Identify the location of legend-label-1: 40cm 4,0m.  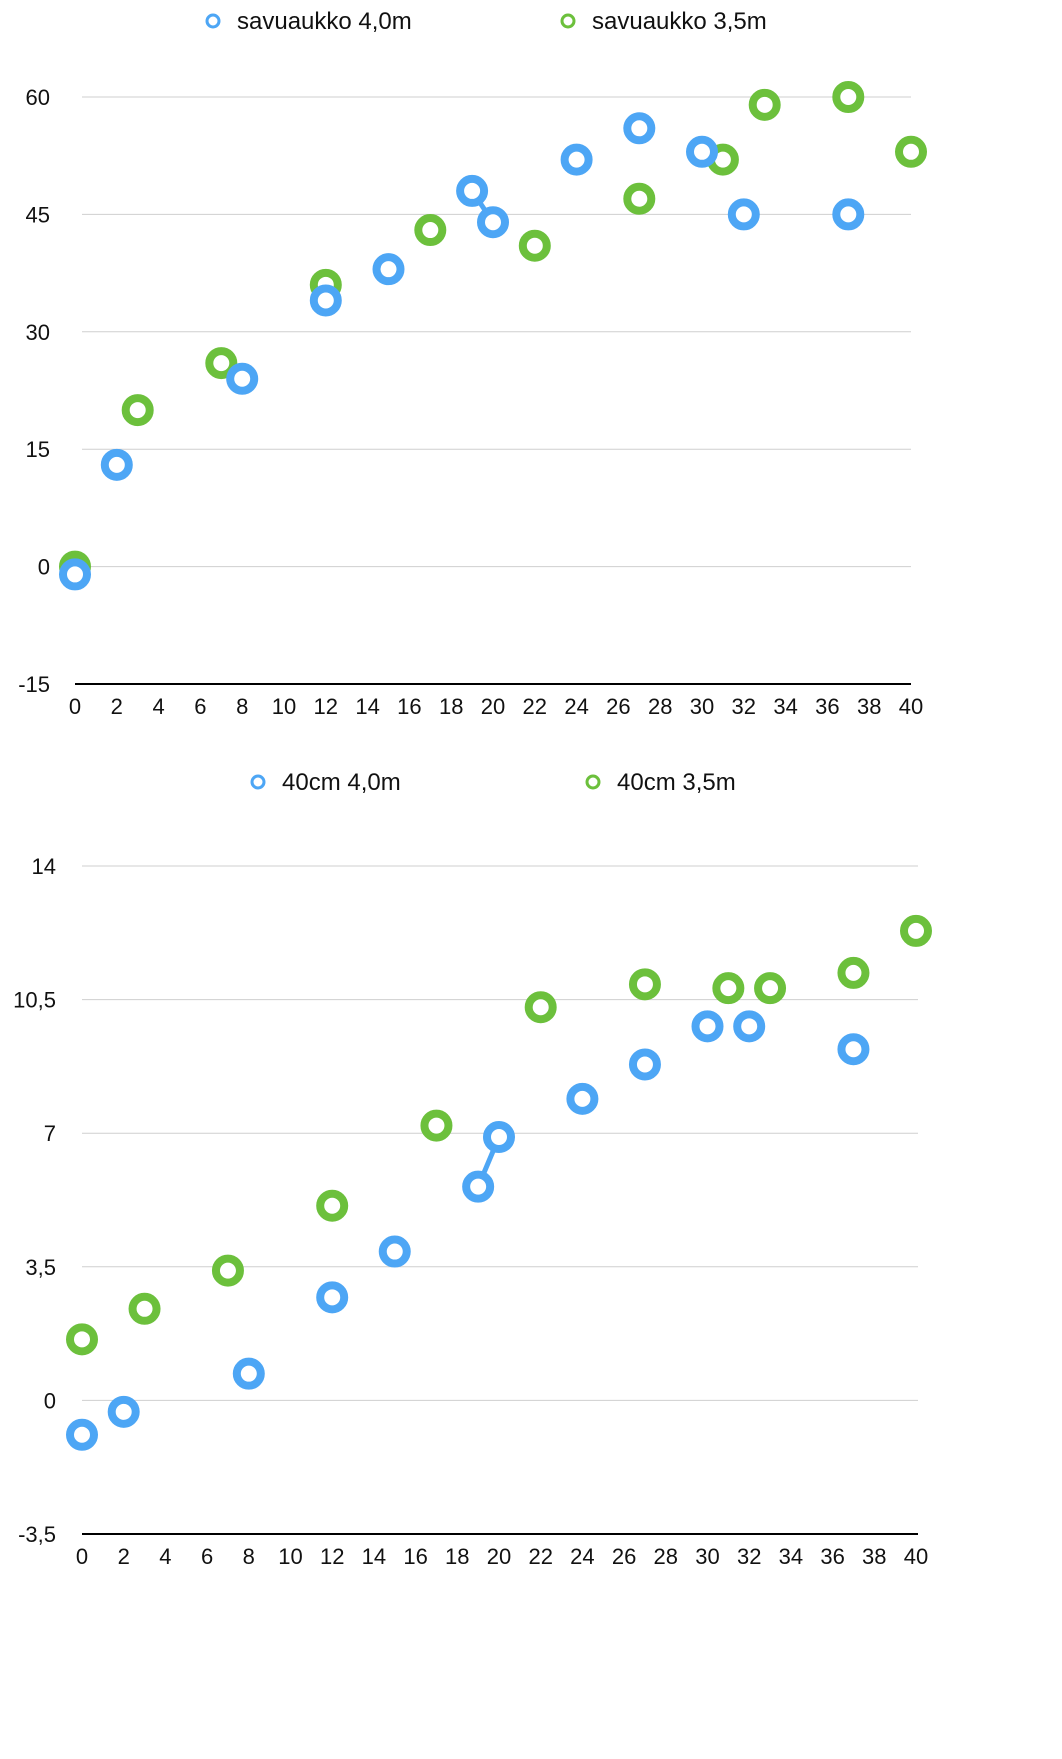
(341, 782).